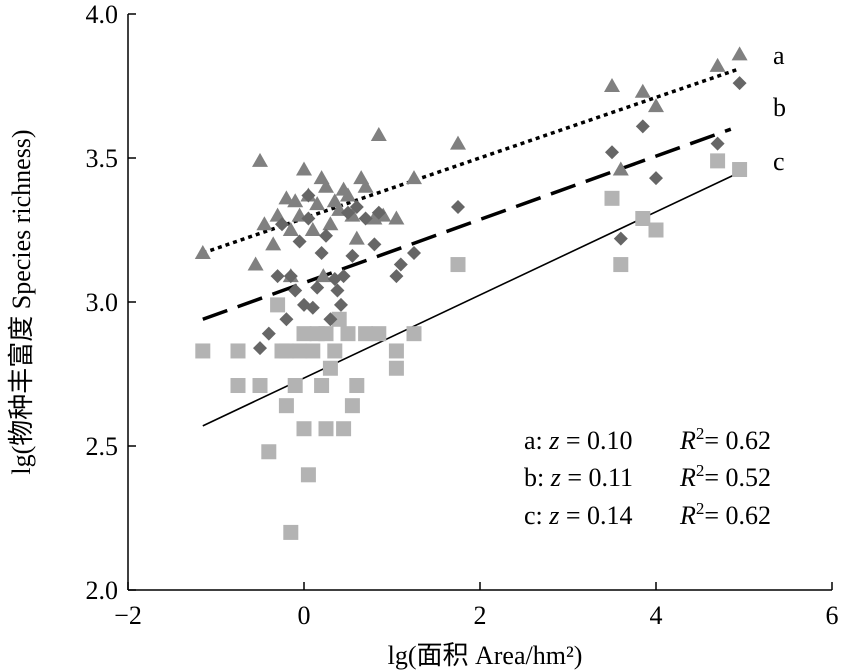 The height and width of the screenshot is (671, 845). I want to click on x-axis-title: lg(面积 Area/hm²), so click(485, 655).